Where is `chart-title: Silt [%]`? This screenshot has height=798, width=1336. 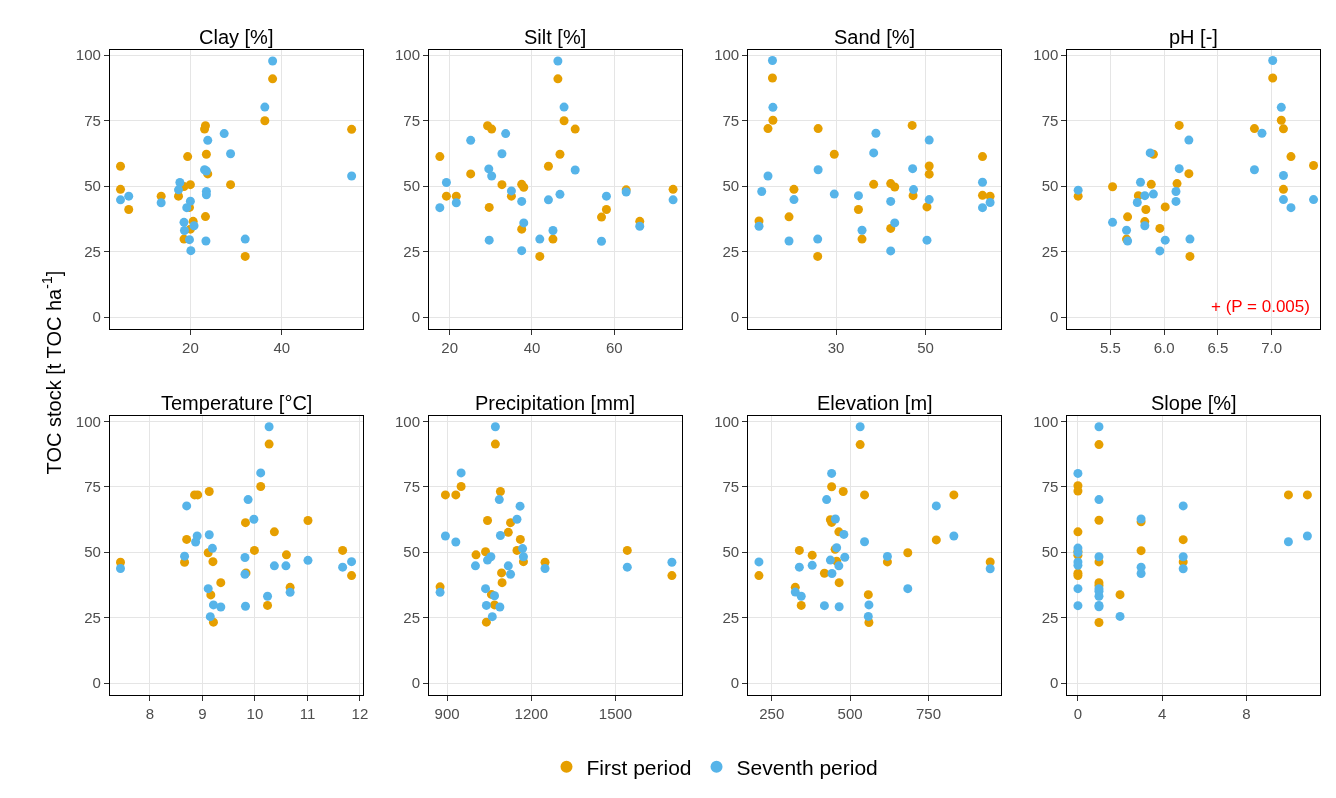
chart-title: Silt [%] is located at coordinates (555, 37).